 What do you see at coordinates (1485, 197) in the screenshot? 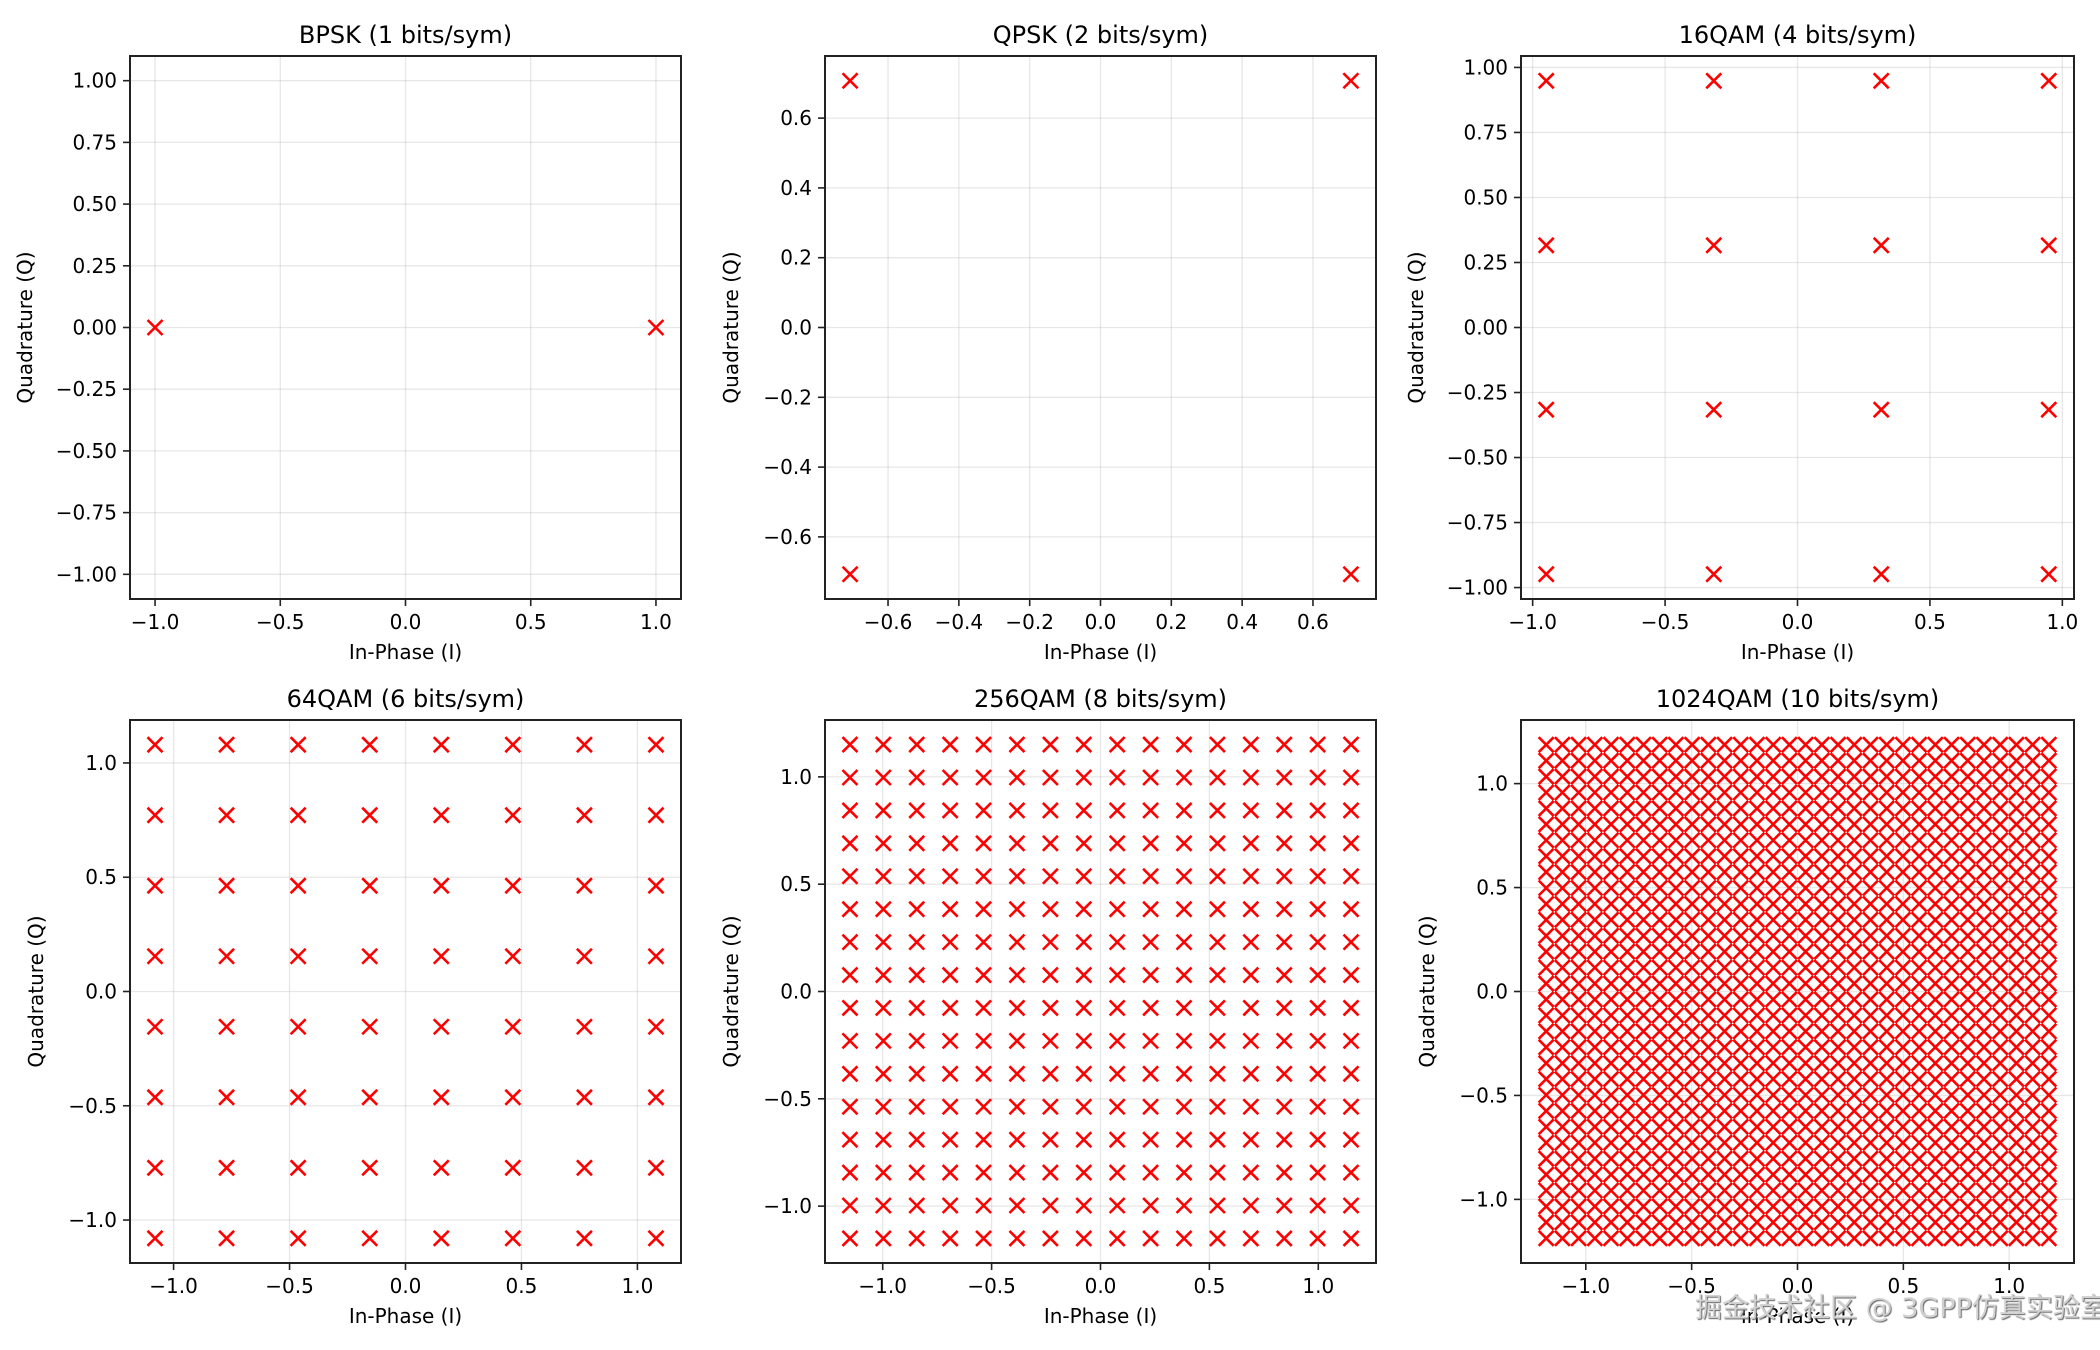
I see `y-tick-label: 0.50` at bounding box center [1485, 197].